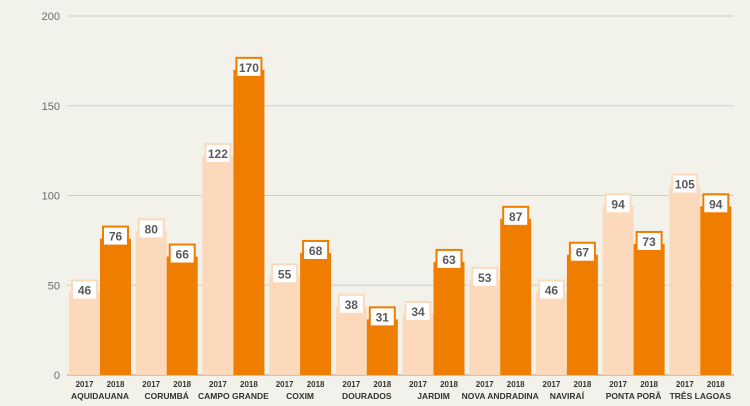 The image size is (750, 406). What do you see at coordinates (51, 107) in the screenshot?
I see `y-tick-label: 150` at bounding box center [51, 107].